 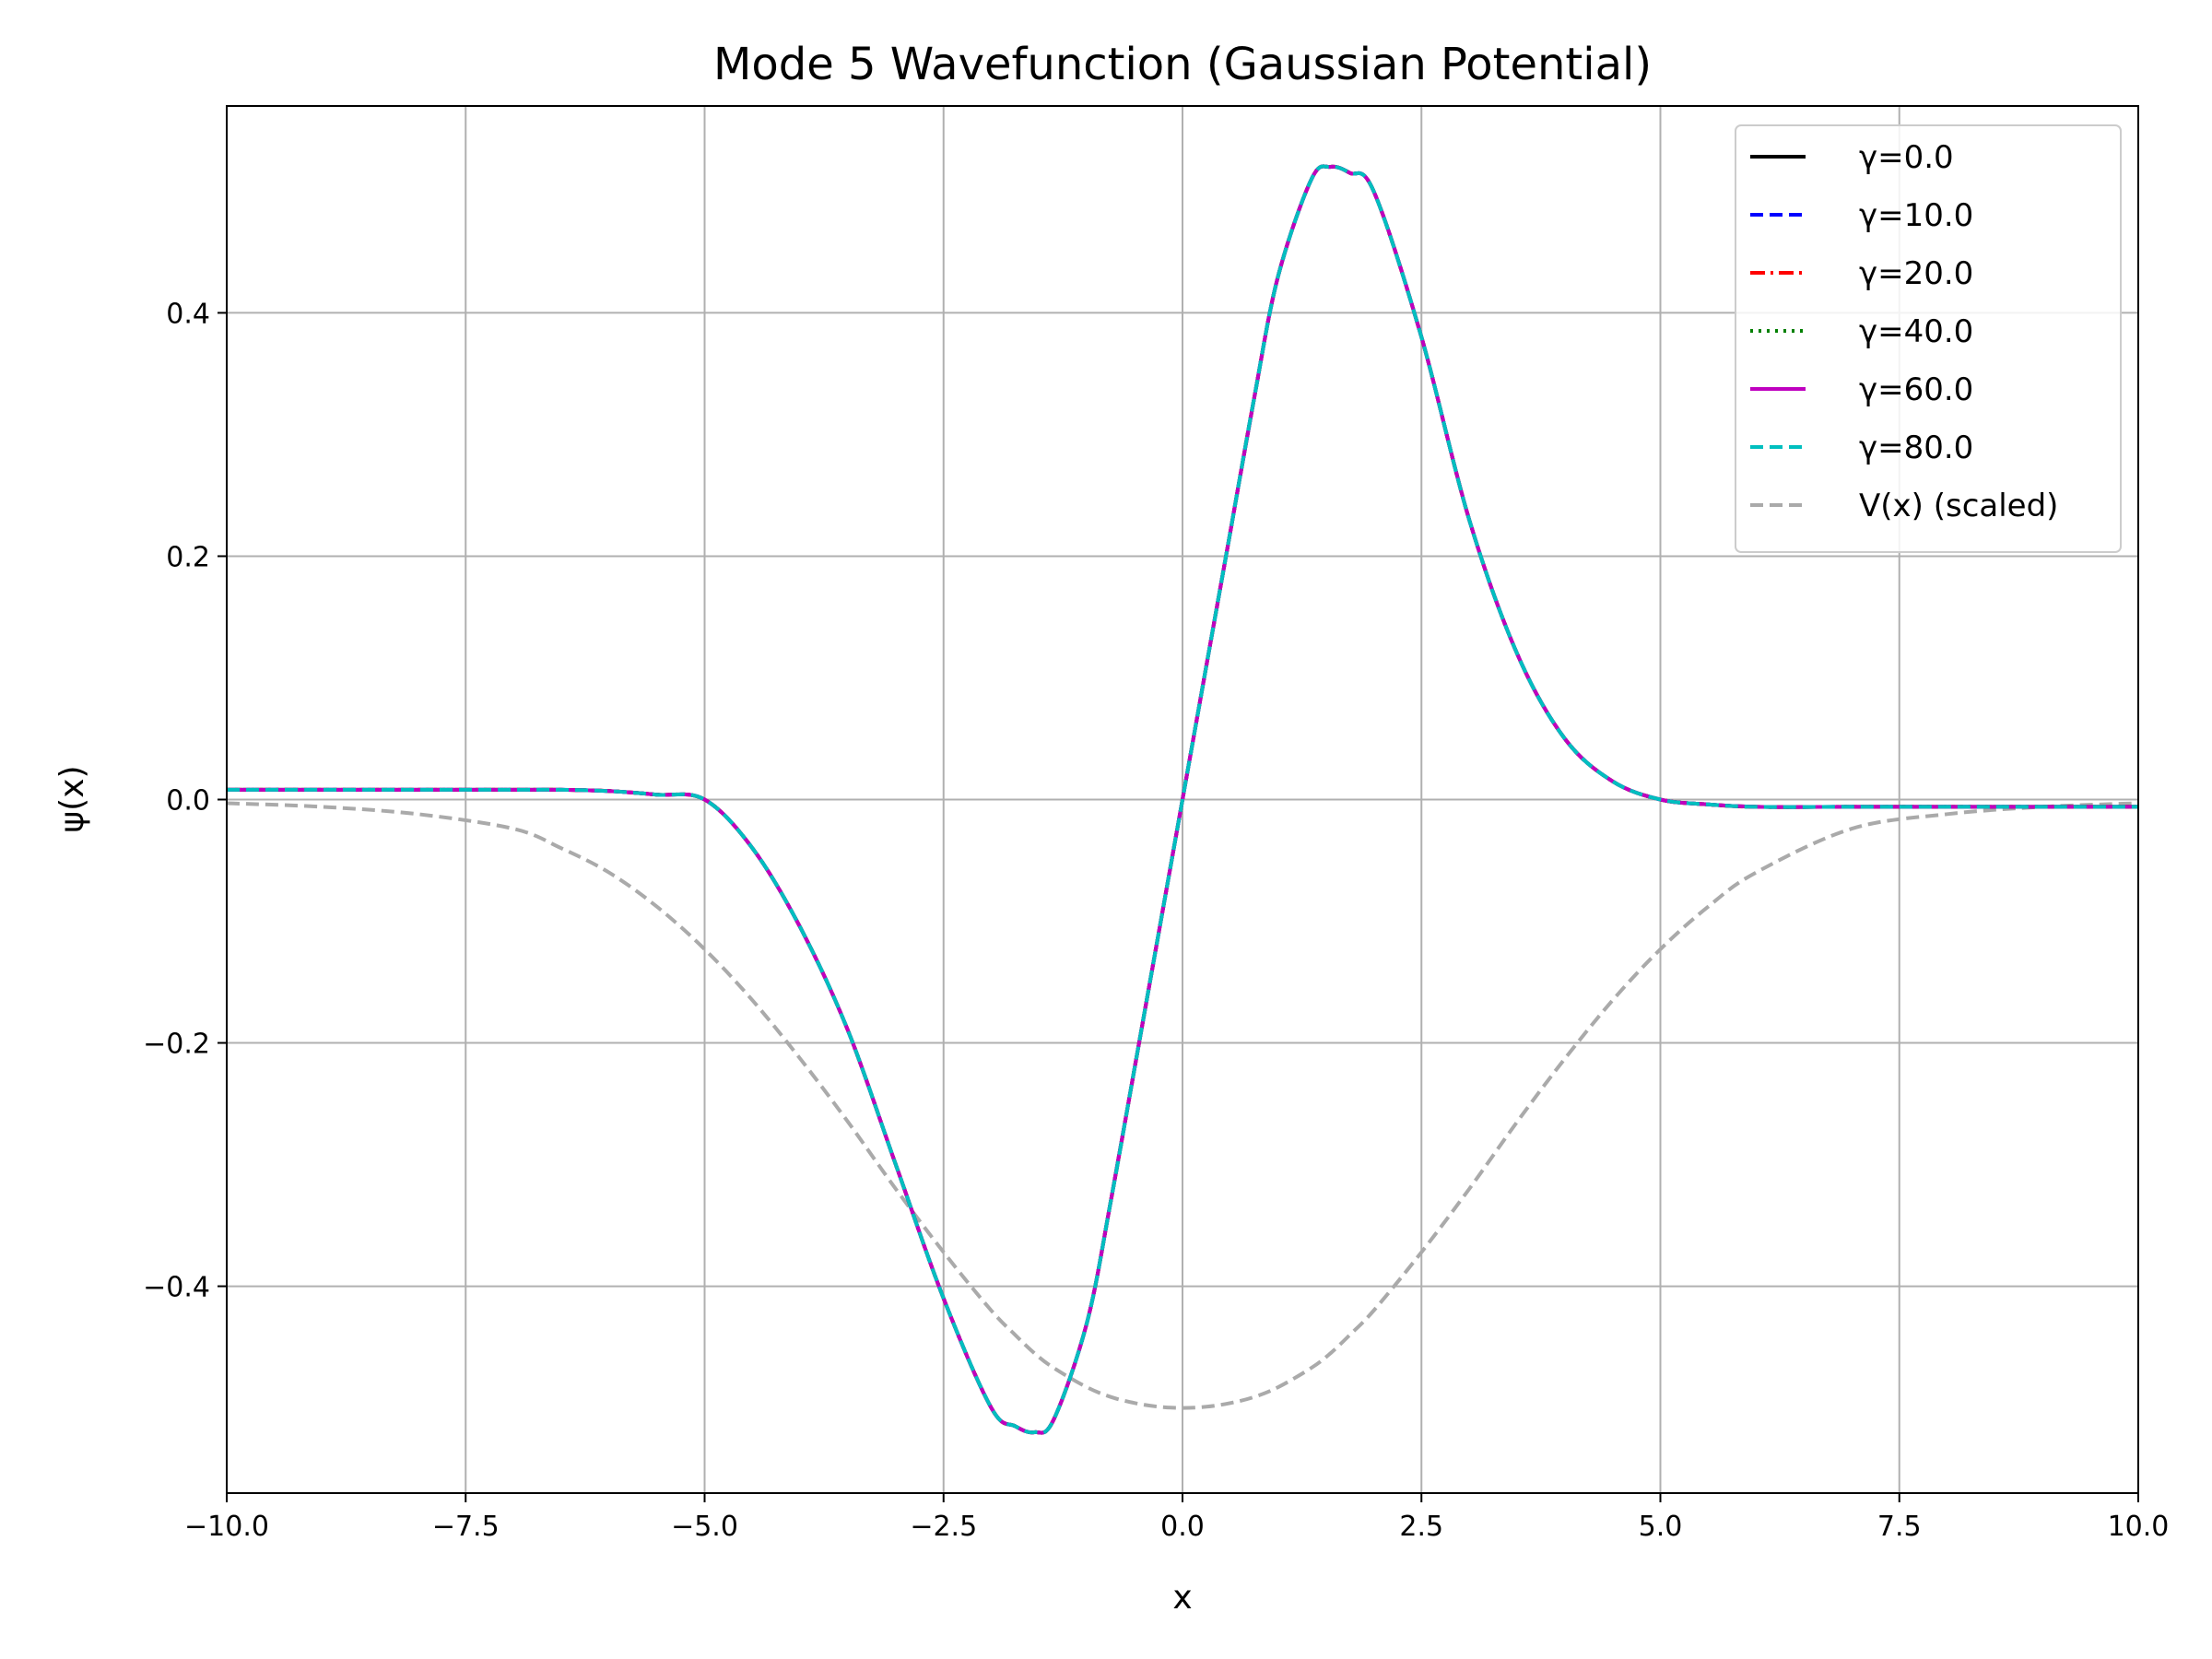 I want to click on y-tick-label: 0.2, so click(x=188, y=557).